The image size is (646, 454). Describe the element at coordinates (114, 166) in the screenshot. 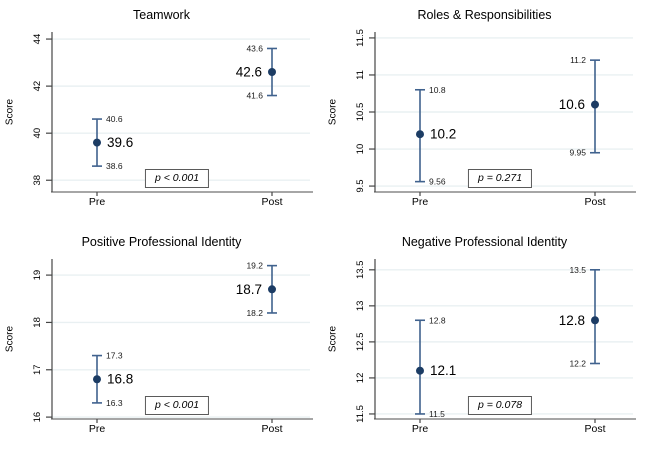

I see `ci-lower-label: 38.6` at that location.